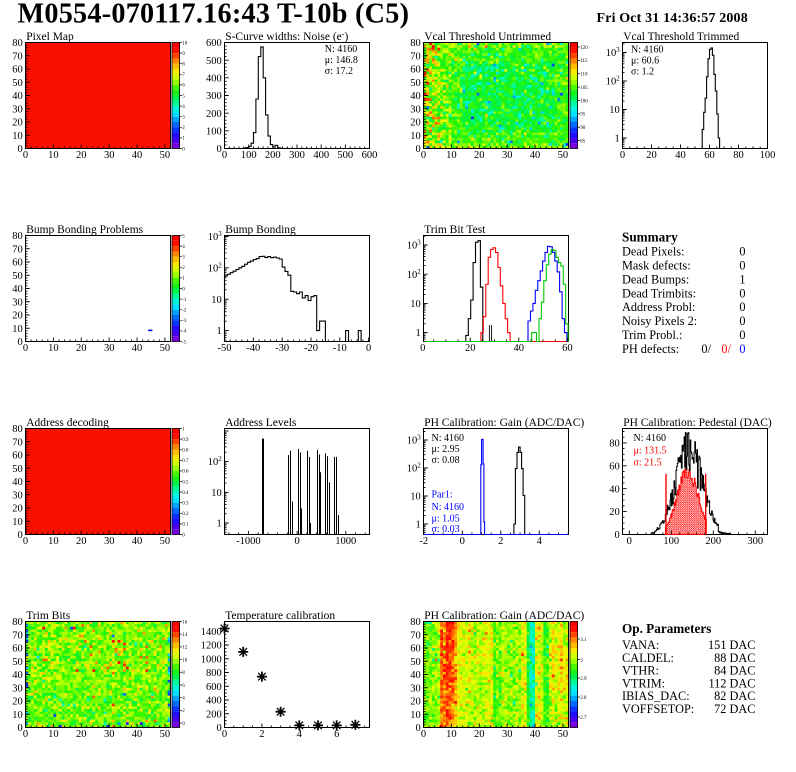  I want to click on svg-text: 1000, so click(345, 541).